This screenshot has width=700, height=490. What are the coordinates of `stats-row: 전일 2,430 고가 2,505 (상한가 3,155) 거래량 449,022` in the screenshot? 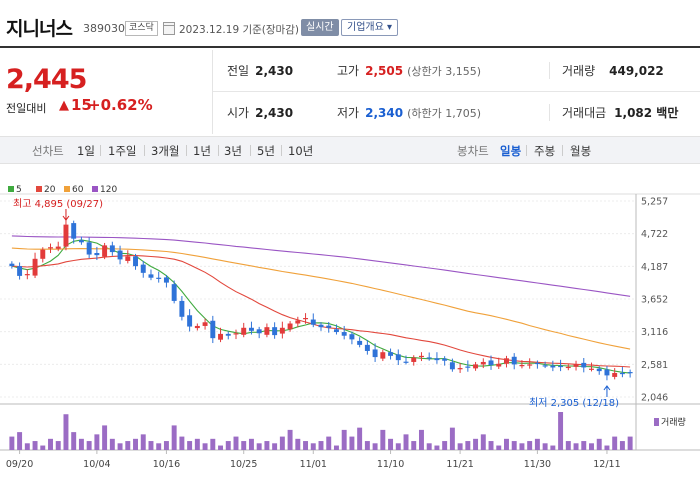 It's located at (456, 71).